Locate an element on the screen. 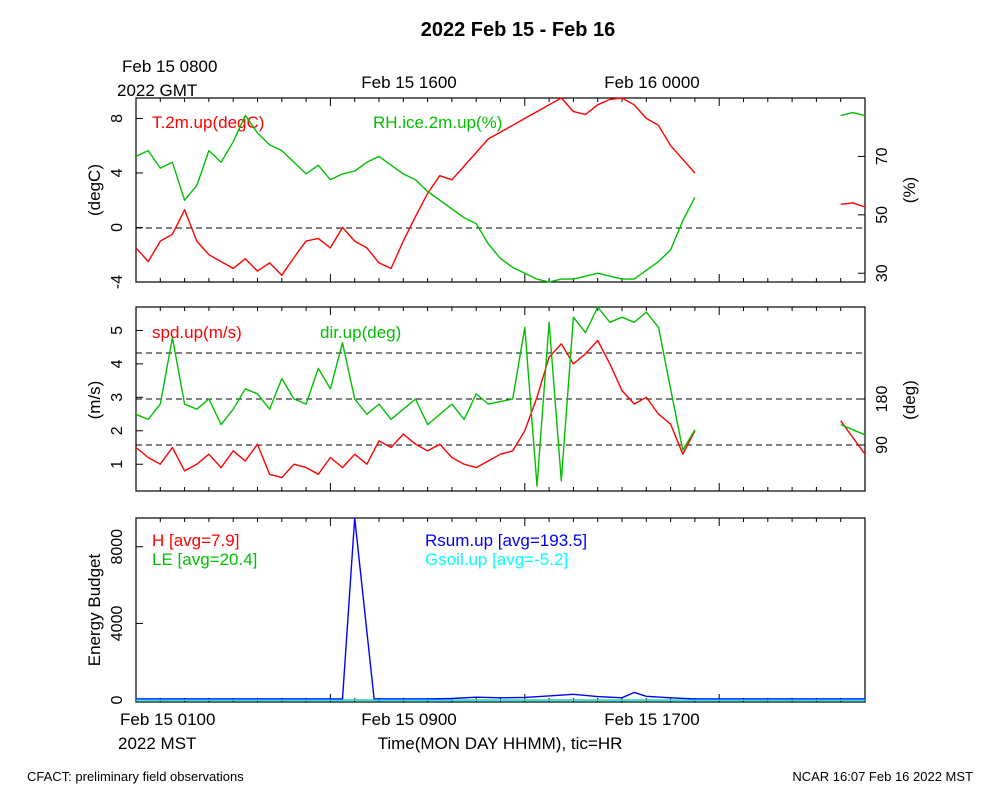  legend-gsoil: Gsoil.up [avg=-5.2] is located at coordinates (496, 559).